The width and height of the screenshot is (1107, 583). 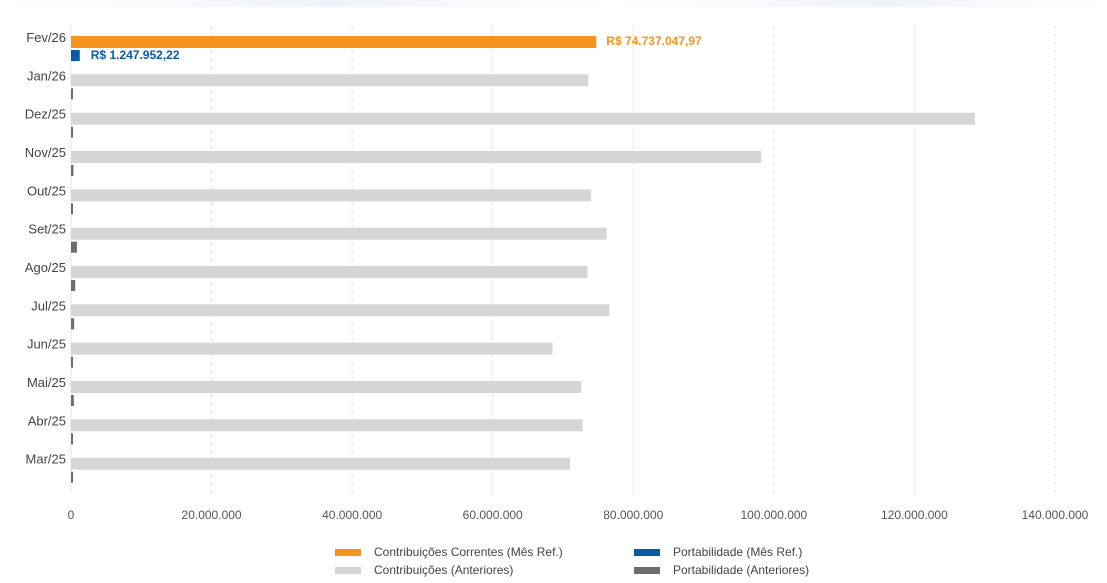 What do you see at coordinates (46, 190) in the screenshot?
I see `category-label: Out/25` at bounding box center [46, 190].